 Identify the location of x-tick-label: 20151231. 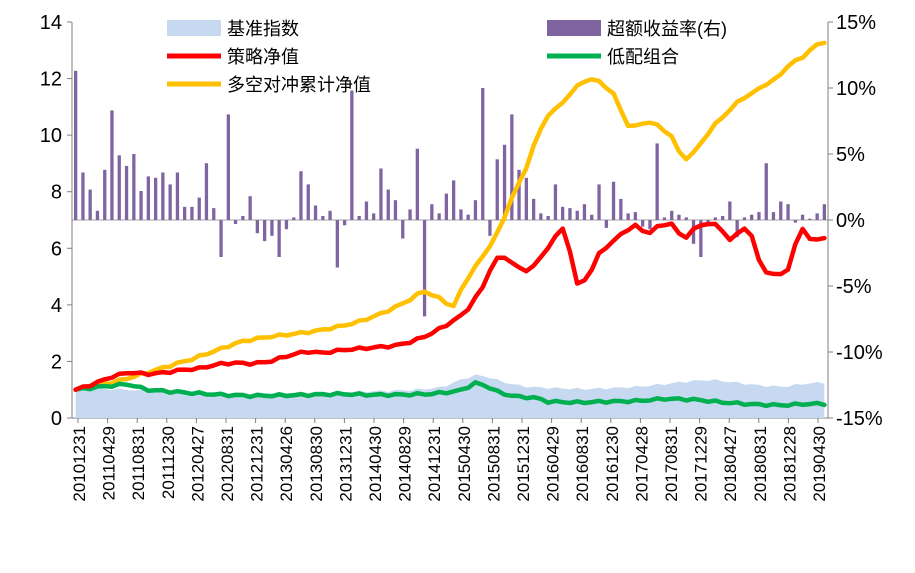
(523, 464).